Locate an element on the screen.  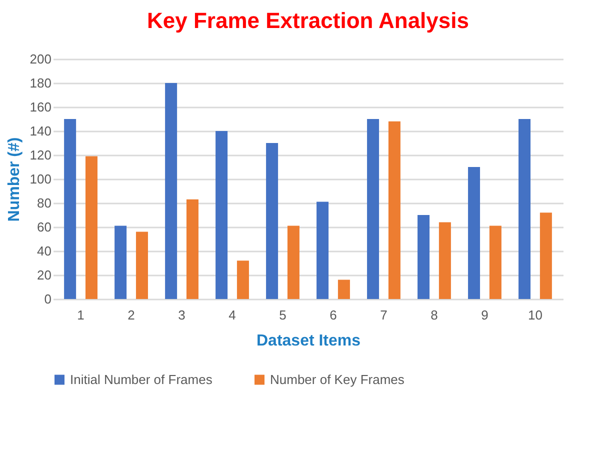
y-tick-label: 40 is located at coordinates (44, 251).